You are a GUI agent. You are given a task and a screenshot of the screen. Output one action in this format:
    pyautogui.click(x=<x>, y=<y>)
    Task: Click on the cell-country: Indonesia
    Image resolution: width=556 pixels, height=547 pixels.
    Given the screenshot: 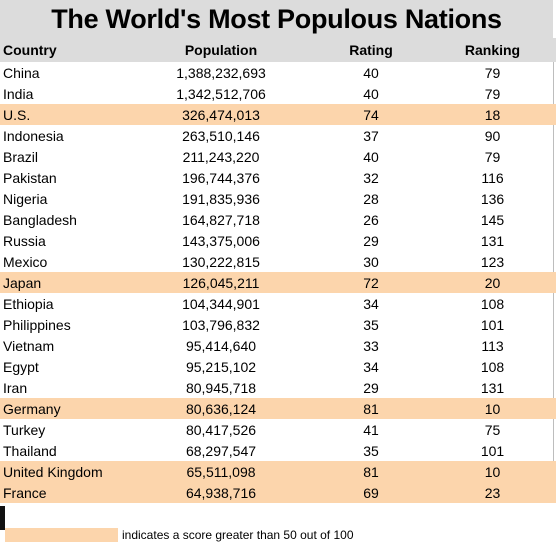 What is the action you would take?
    pyautogui.click(x=33, y=135)
    